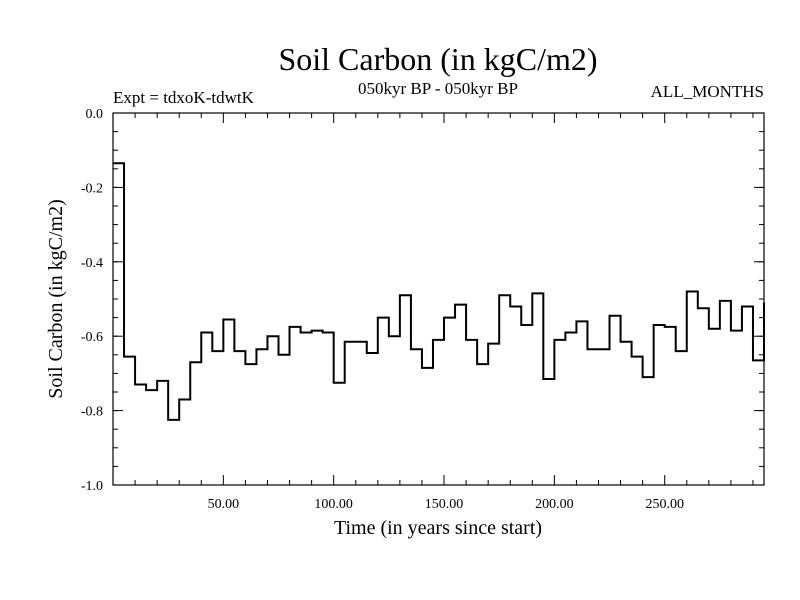 This screenshot has width=800, height=600. What do you see at coordinates (333, 504) in the screenshot?
I see `x-tick-label: 100.00` at bounding box center [333, 504].